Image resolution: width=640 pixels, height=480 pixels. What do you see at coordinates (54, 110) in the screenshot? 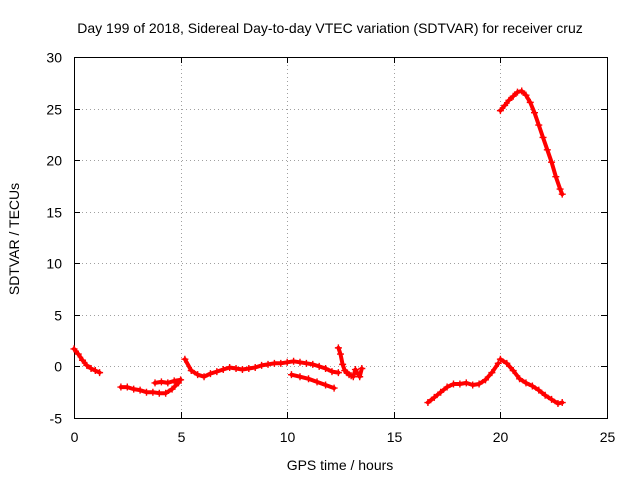
I see `y-tick-label: 25` at bounding box center [54, 110].